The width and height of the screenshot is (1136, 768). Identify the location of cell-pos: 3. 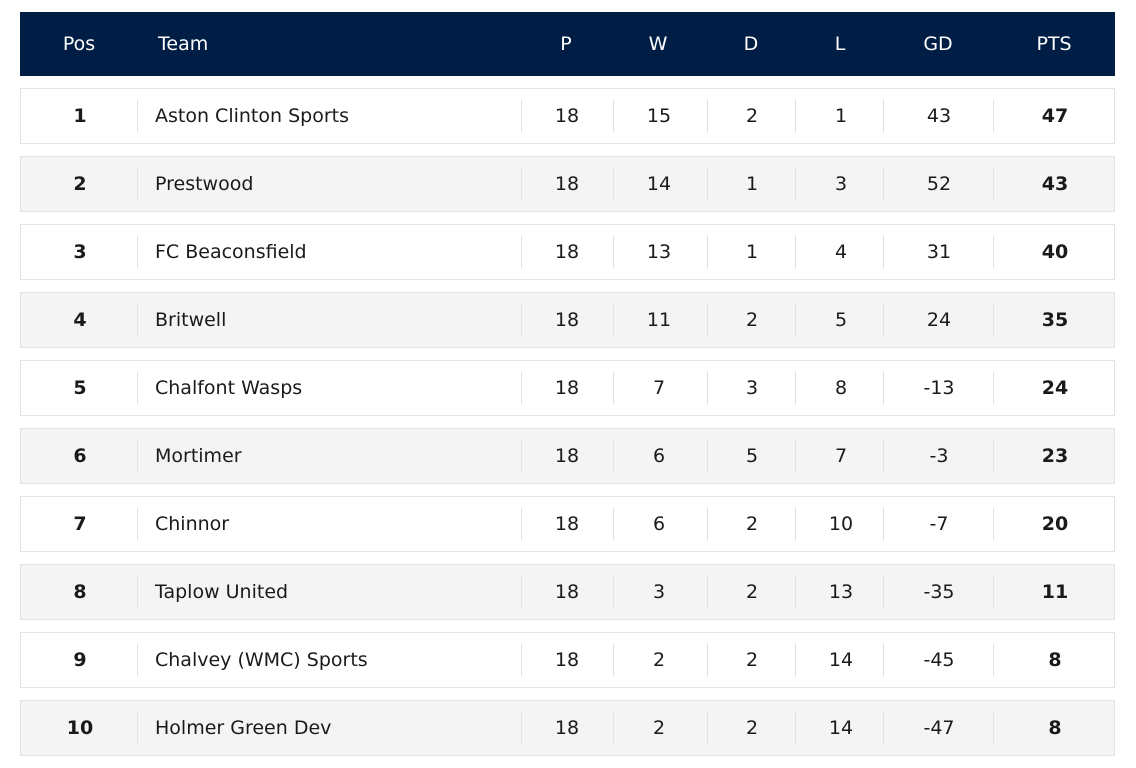
(80, 252).